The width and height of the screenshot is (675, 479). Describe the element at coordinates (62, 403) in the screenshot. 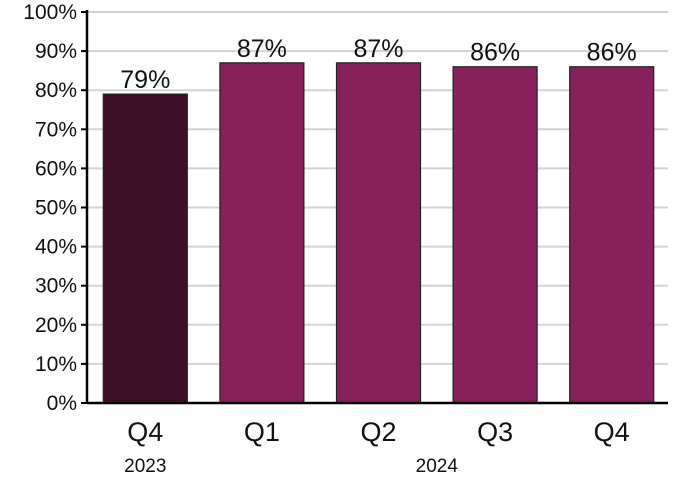

I see `y-tick-label: 0%` at that location.